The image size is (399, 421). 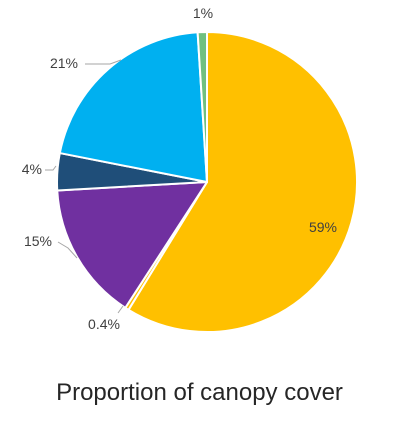 What do you see at coordinates (32, 169) in the screenshot?
I see `data-label-3: 4%` at bounding box center [32, 169].